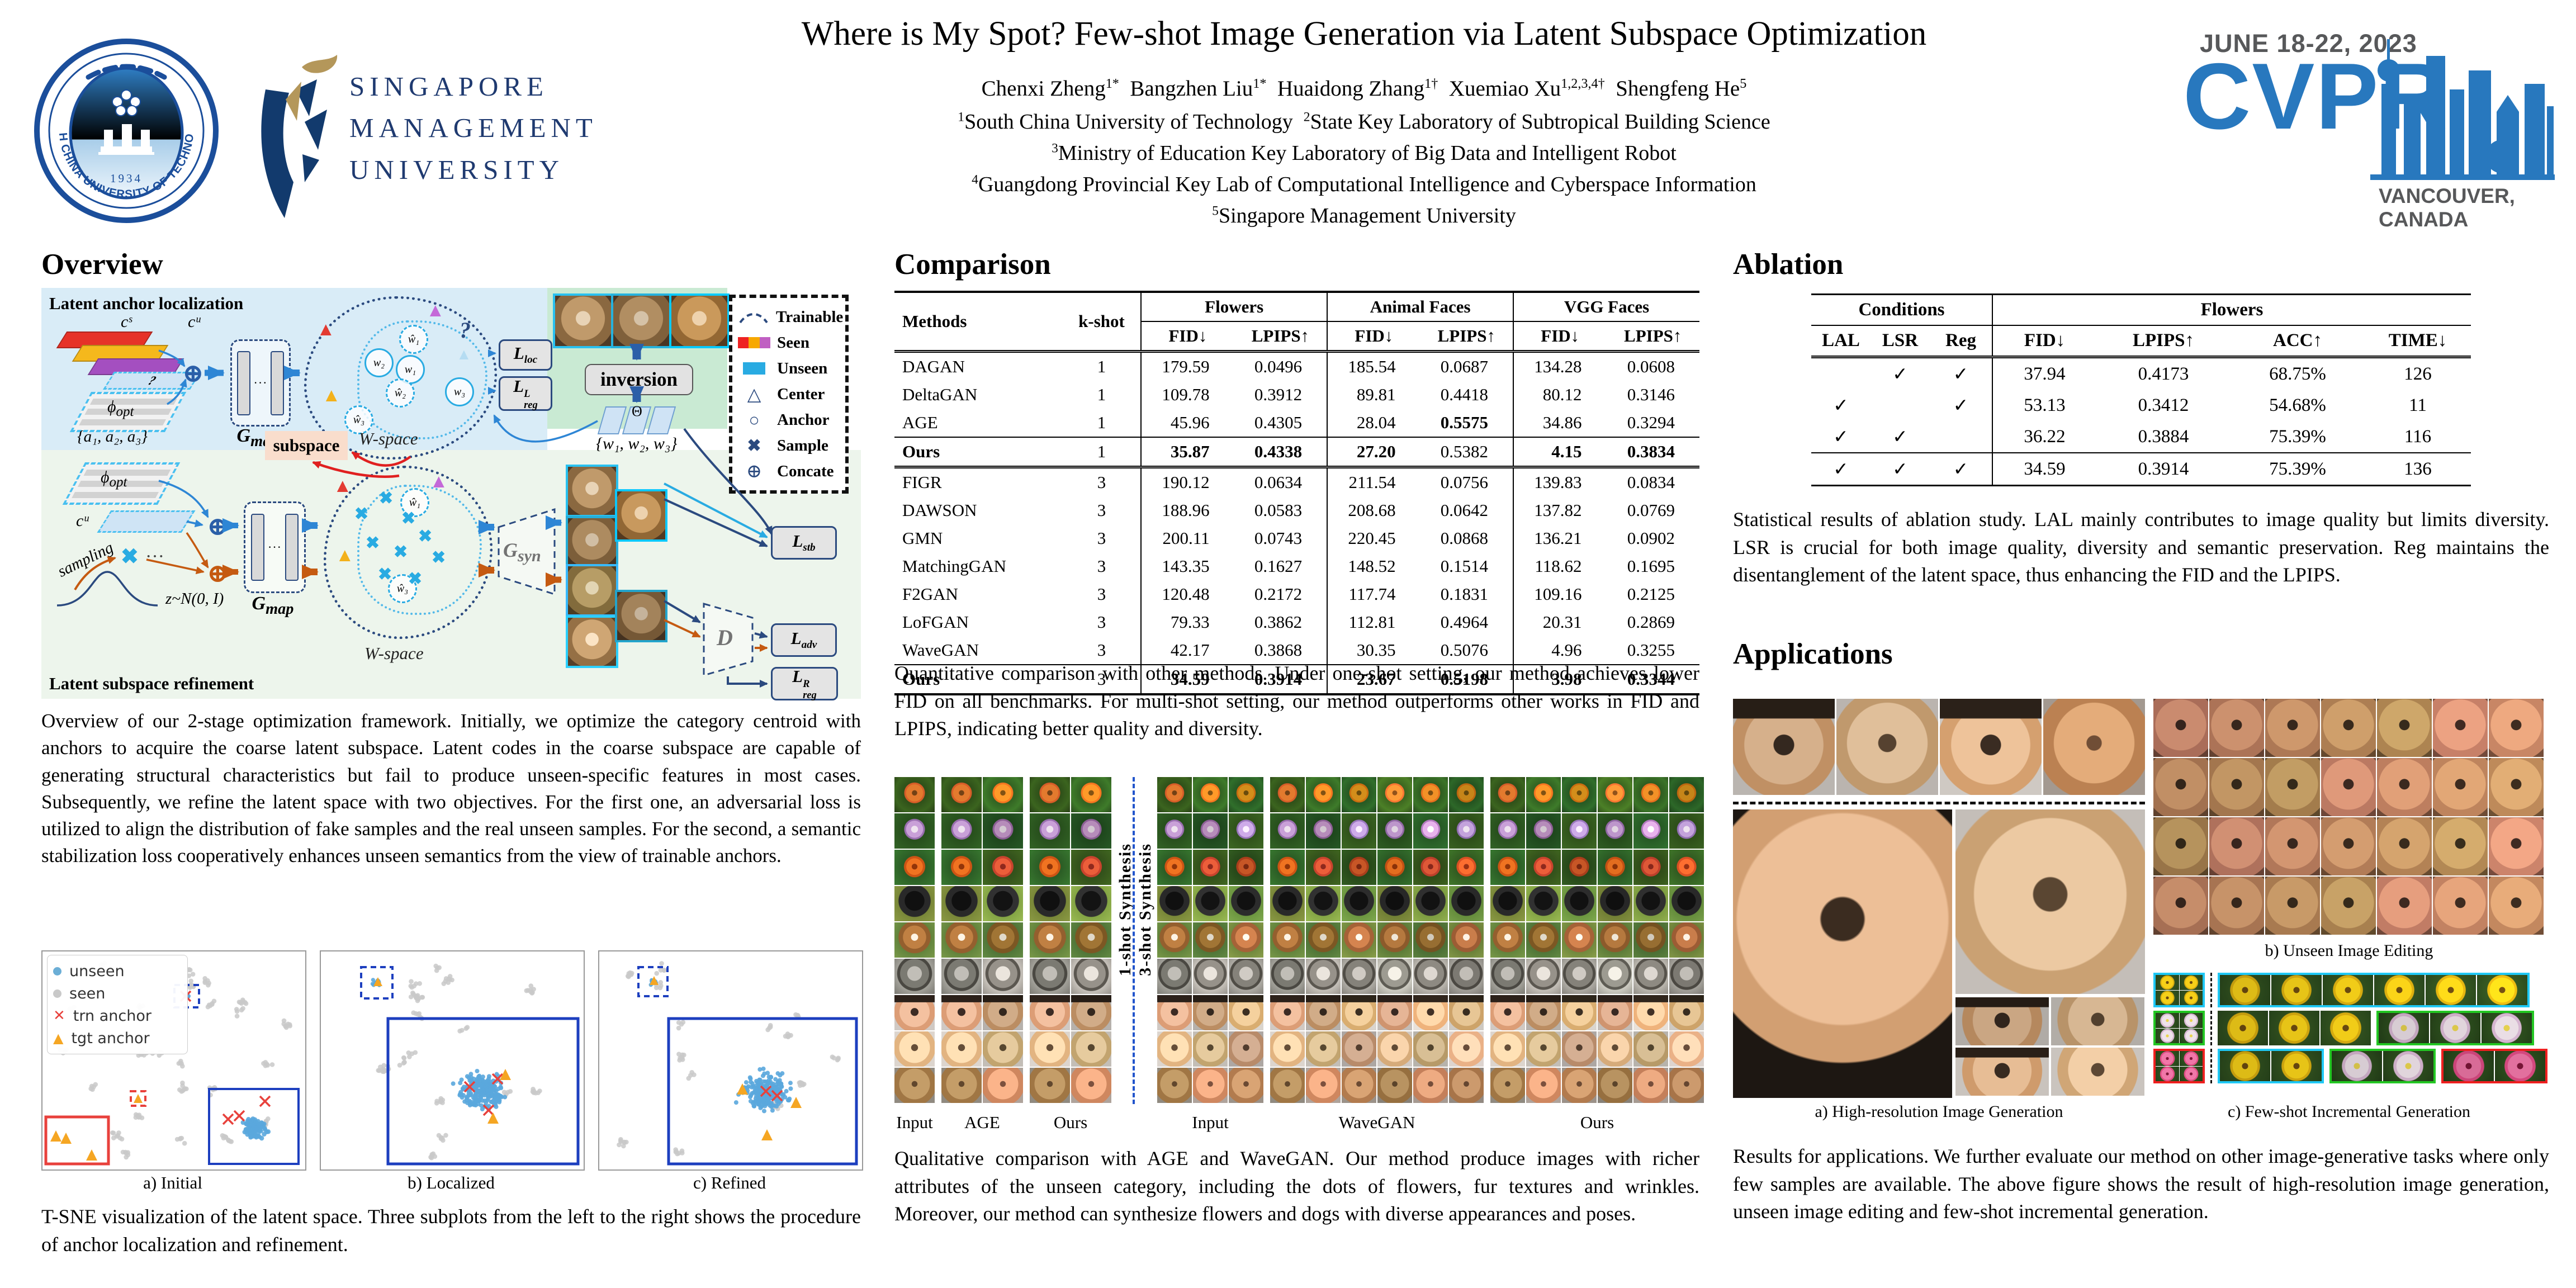 This screenshot has height=1288, width=2576. Describe the element at coordinates (2308, 44) in the screenshot. I see `cvpr-date: JUNE 18-22, 2023` at that location.